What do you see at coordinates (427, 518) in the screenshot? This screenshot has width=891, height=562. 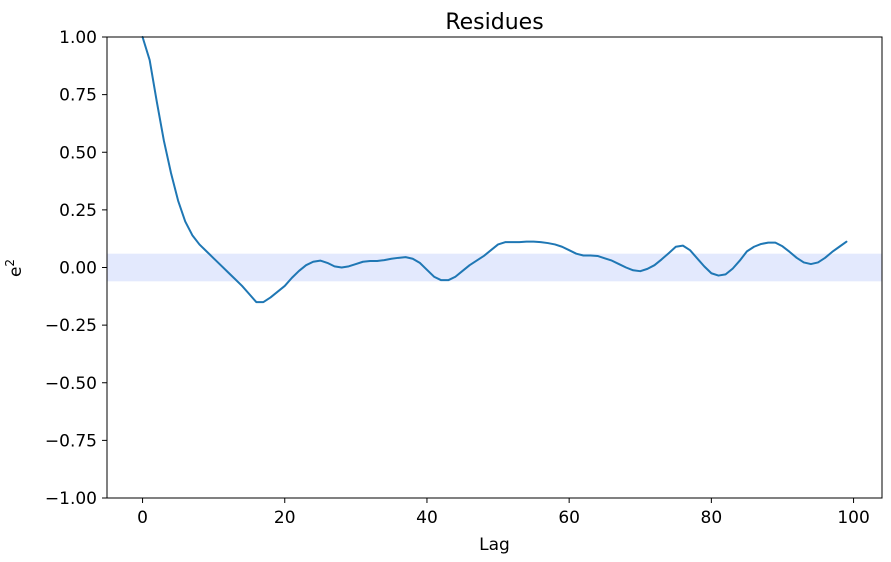 I see `x-tick-label: 40` at bounding box center [427, 518].